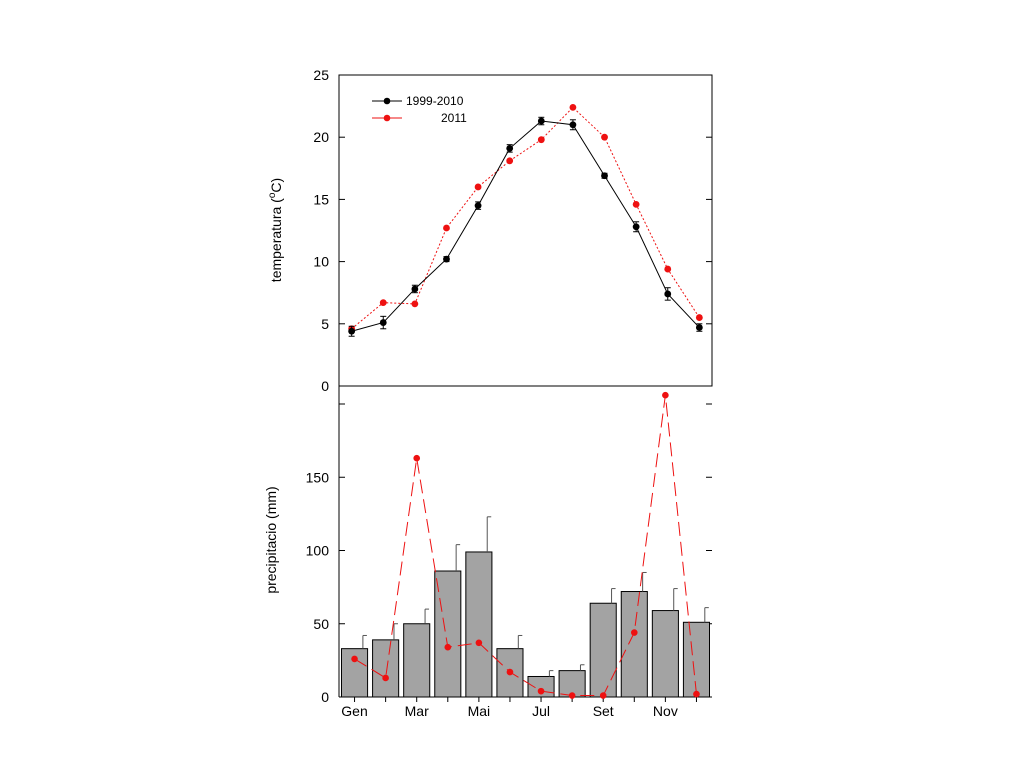 This screenshot has width=1024, height=768. I want to click on temperature-y-tick-label: 0, so click(325, 386).